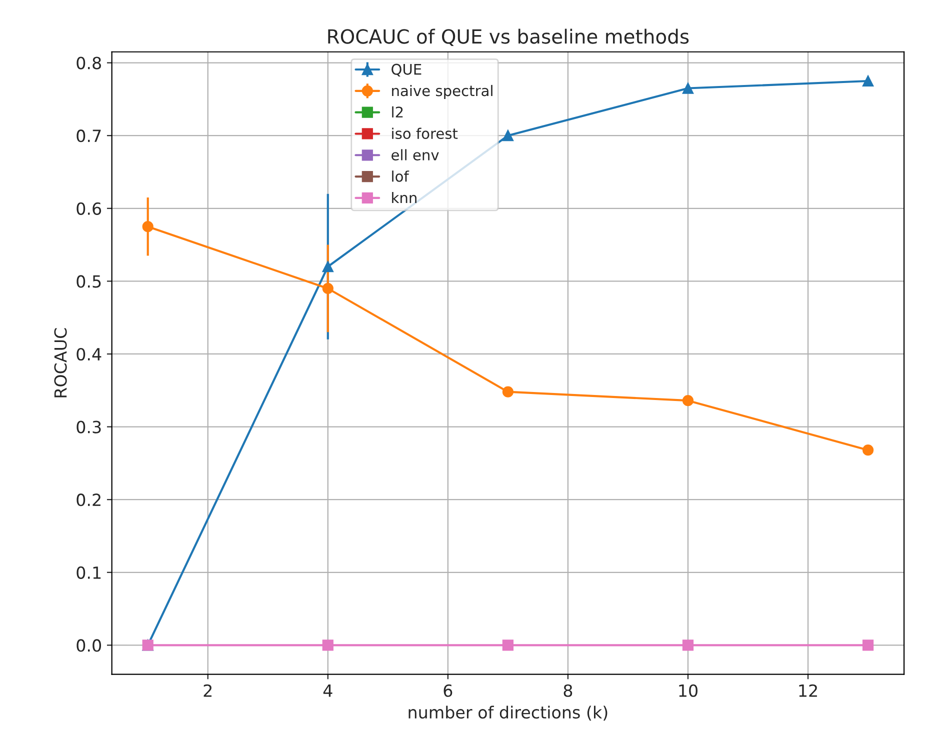 The height and width of the screenshot is (741, 932). I want to click on legend-label: QUE, so click(407, 70).